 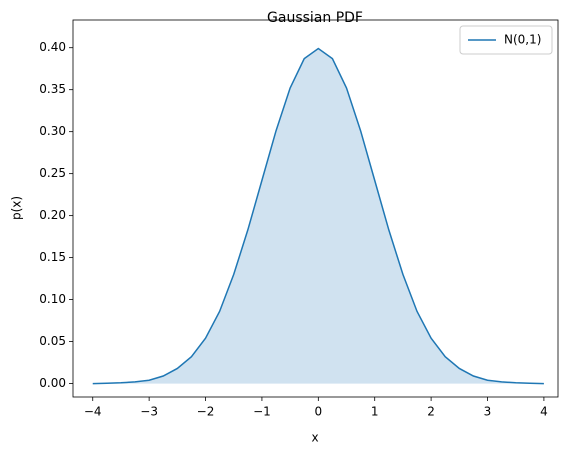 I want to click on x-axis-label: x, so click(x=314, y=438).